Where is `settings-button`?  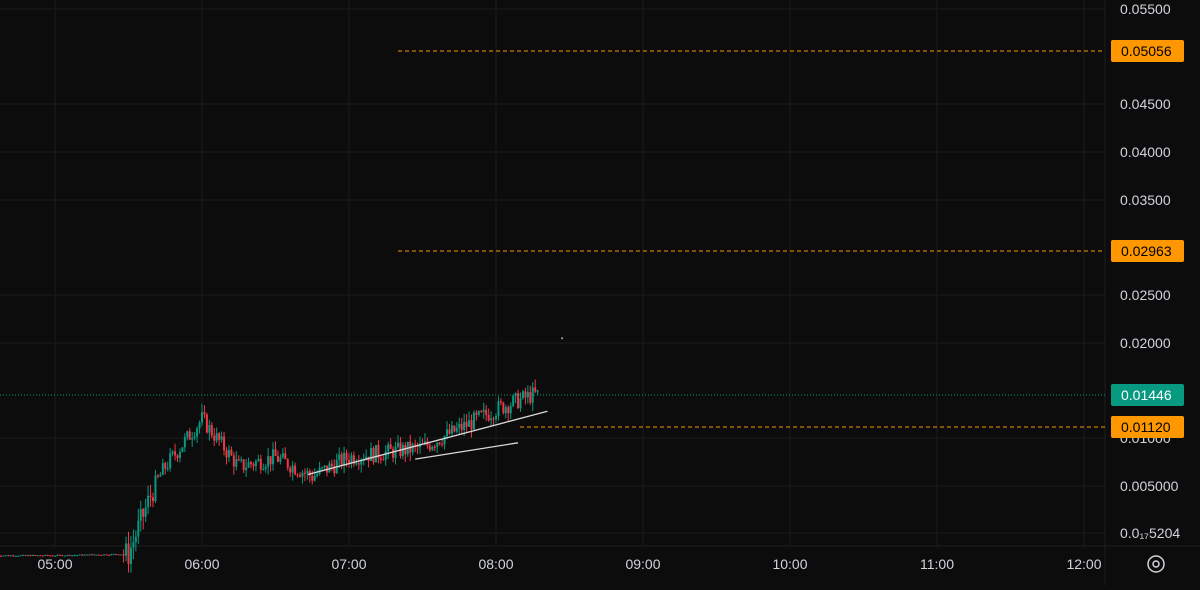
settings-button is located at coordinates (1156, 564).